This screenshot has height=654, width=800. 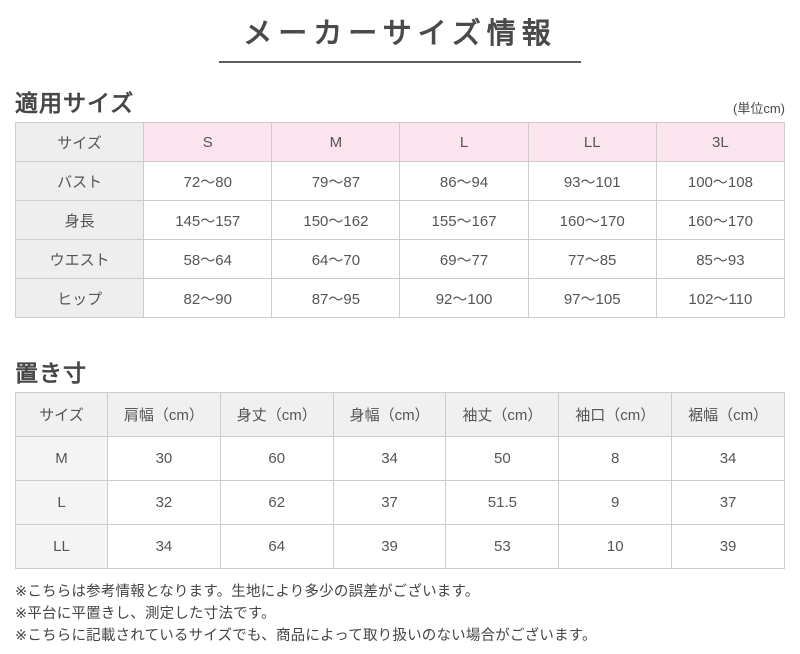 I want to click on table-cell: 72〜80, so click(x=208, y=181).